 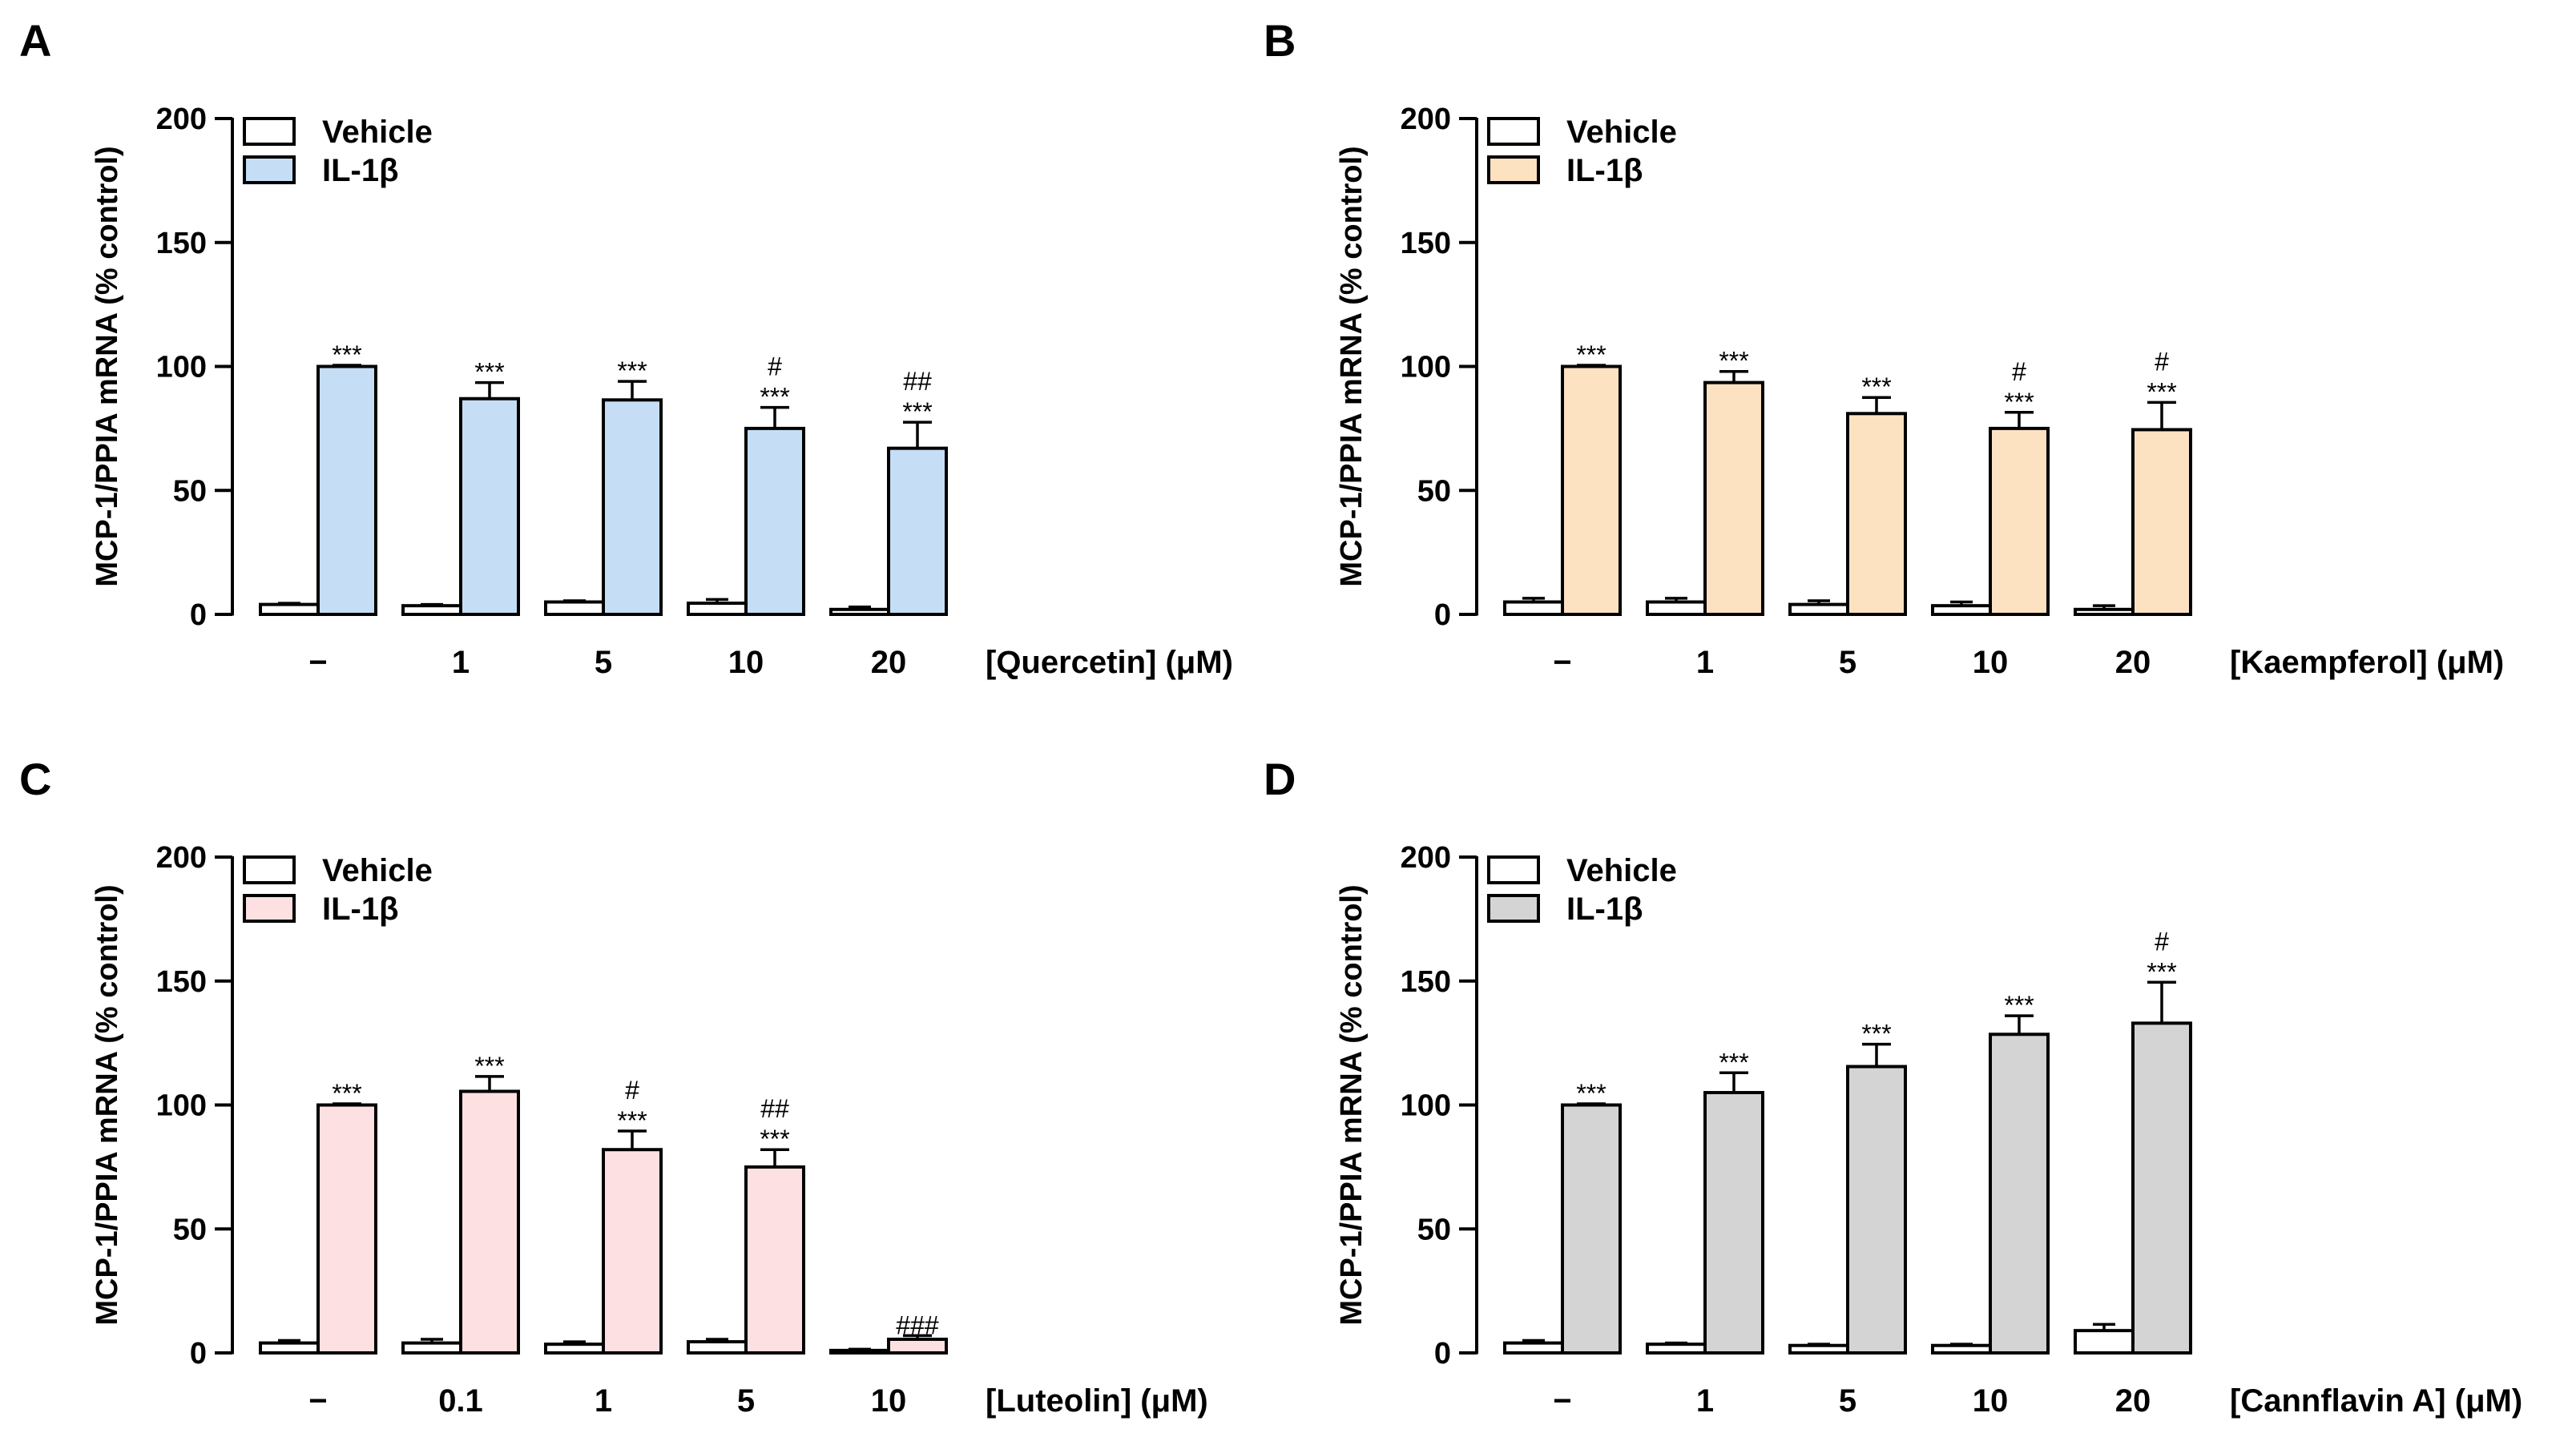 What do you see at coordinates (1097, 1401) in the screenshot?
I see `x-axis-label: [Luteolin] (μM)` at bounding box center [1097, 1401].